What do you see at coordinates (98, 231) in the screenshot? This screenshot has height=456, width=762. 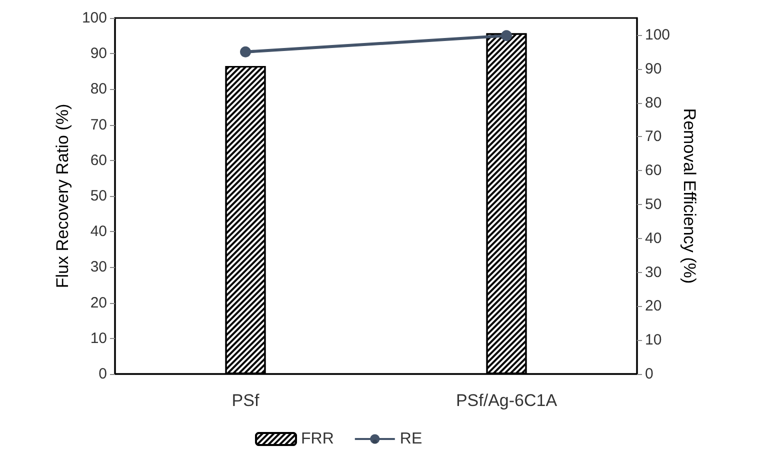 I see `y-tick-label: 40` at bounding box center [98, 231].